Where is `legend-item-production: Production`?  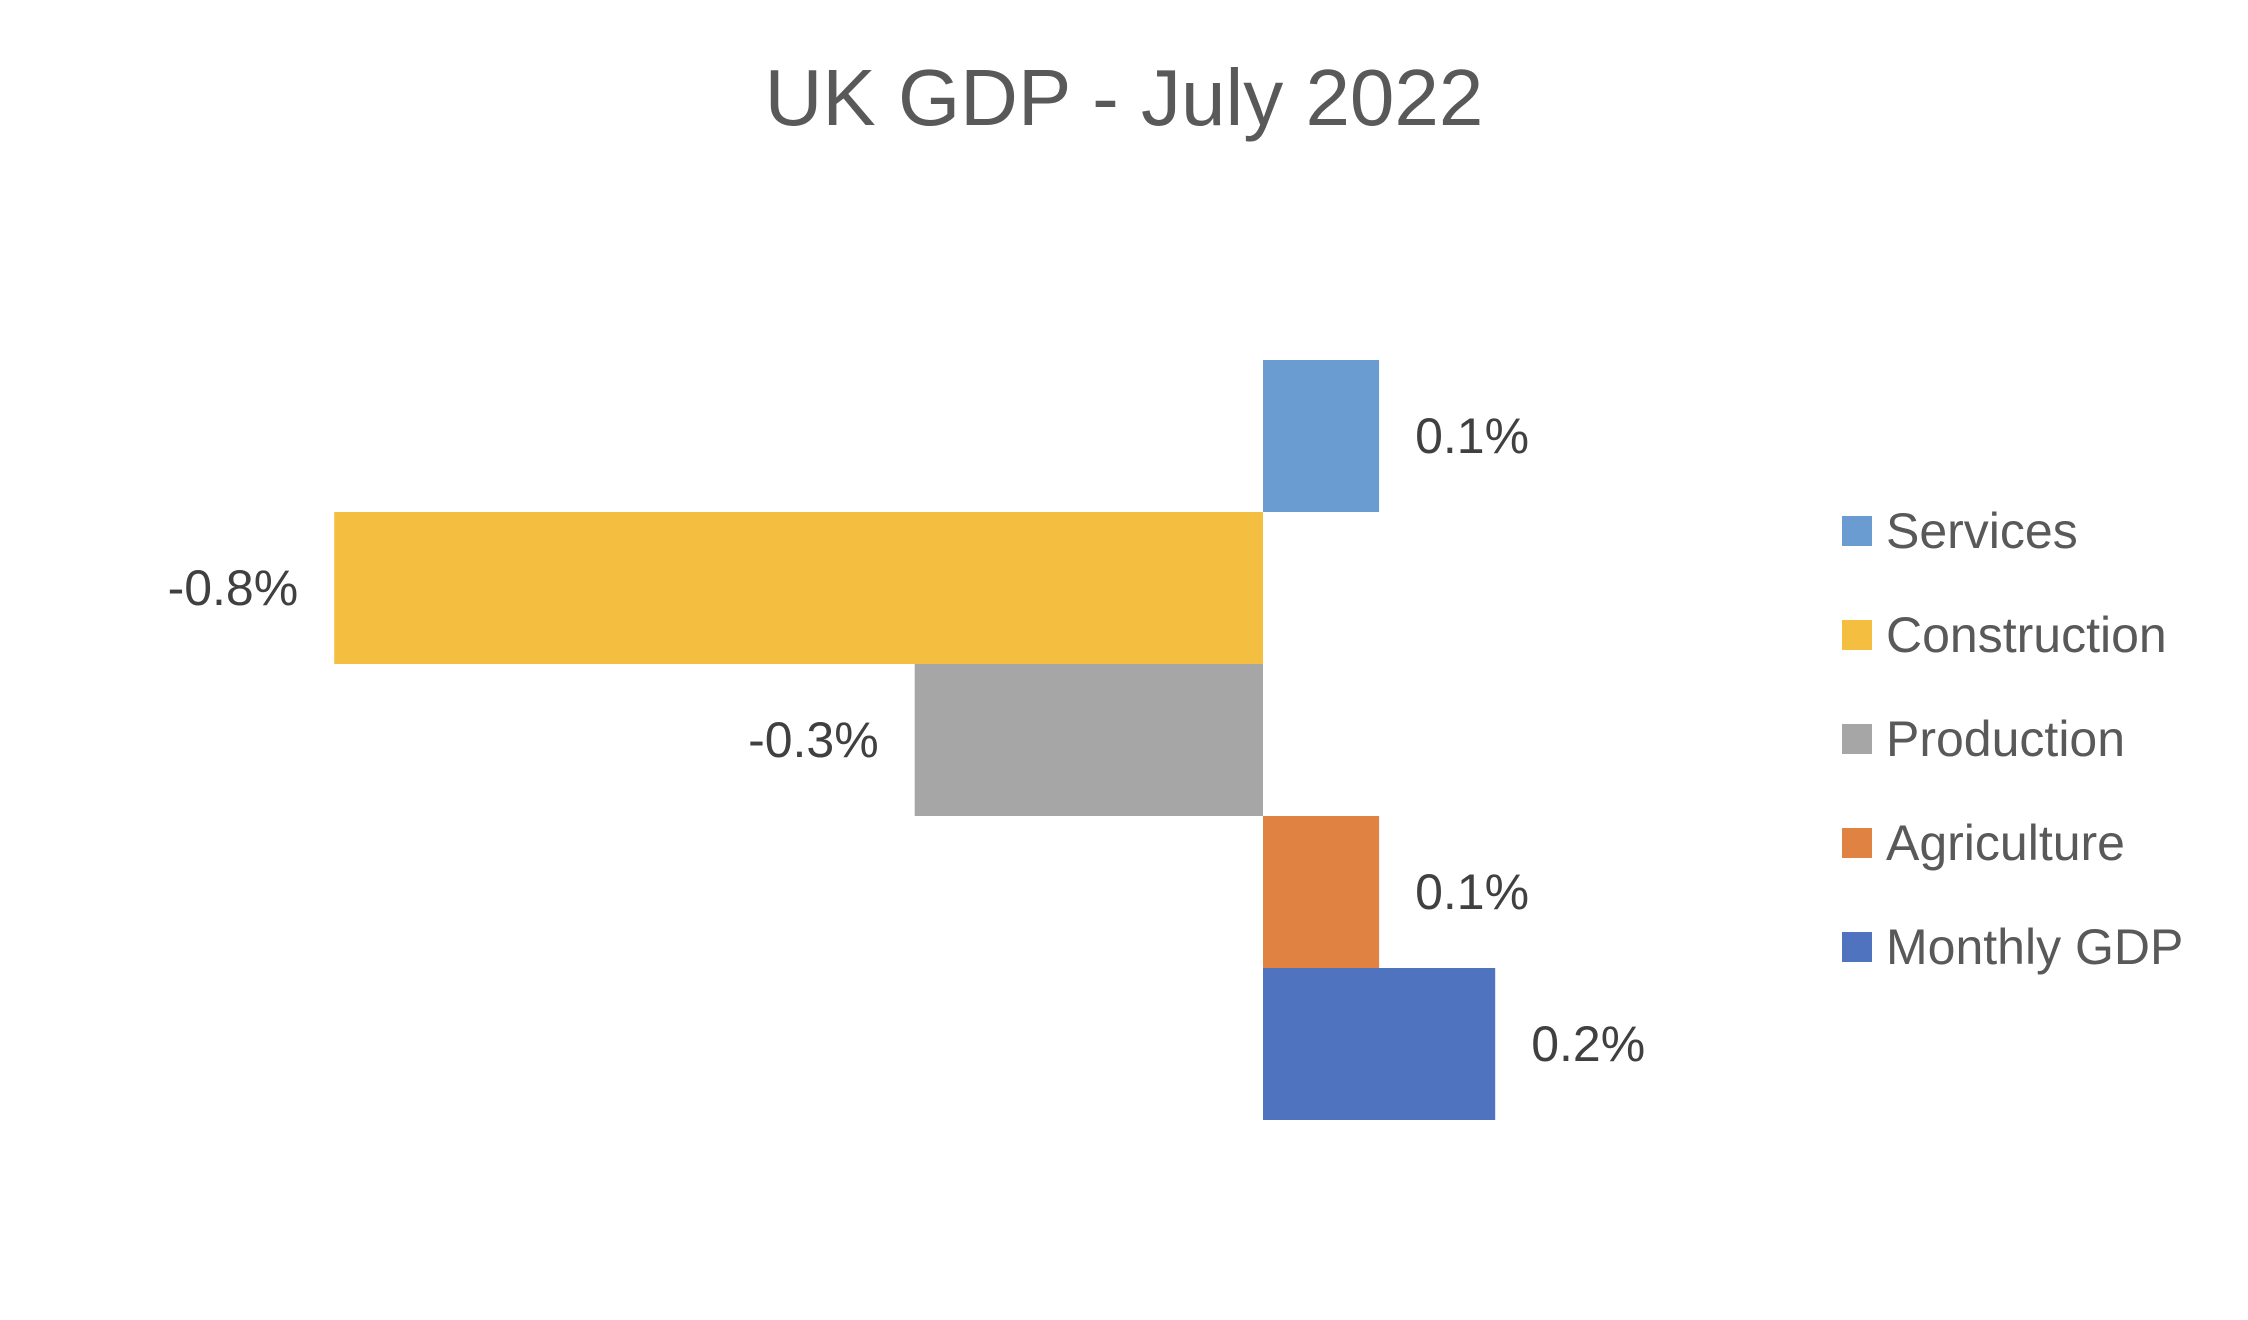
legend-item-production: Production is located at coordinates (1983, 739).